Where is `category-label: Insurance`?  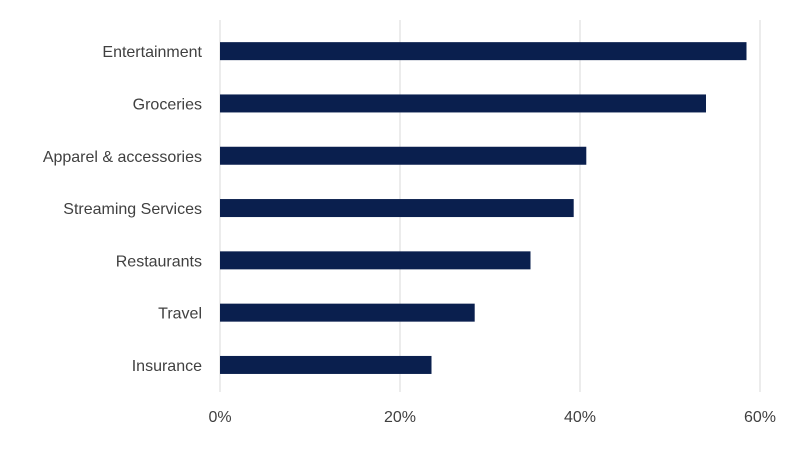 category-label: Insurance is located at coordinates (167, 366).